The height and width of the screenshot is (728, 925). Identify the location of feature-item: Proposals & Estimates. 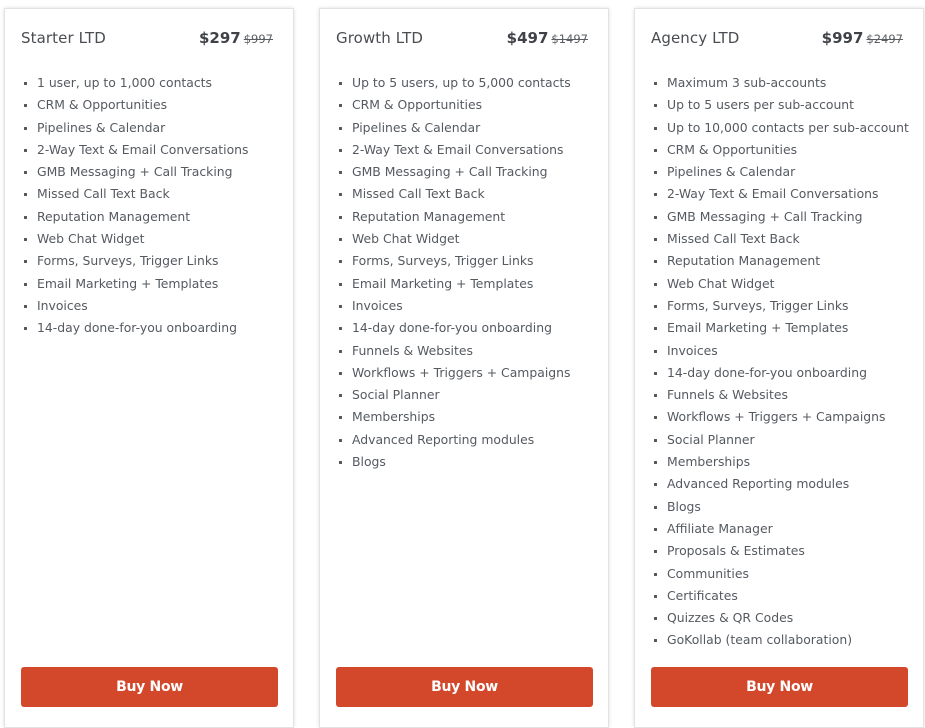
(781, 551).